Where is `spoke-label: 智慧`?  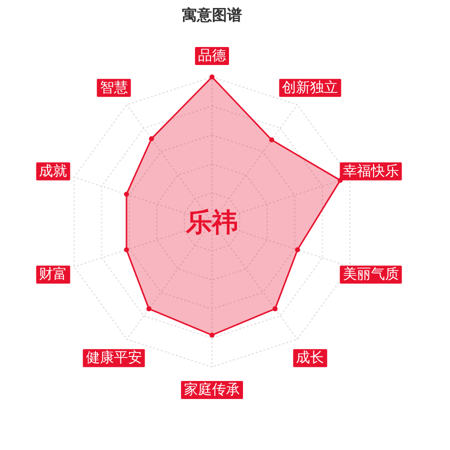 spoke-label: 智慧 is located at coordinates (114, 88).